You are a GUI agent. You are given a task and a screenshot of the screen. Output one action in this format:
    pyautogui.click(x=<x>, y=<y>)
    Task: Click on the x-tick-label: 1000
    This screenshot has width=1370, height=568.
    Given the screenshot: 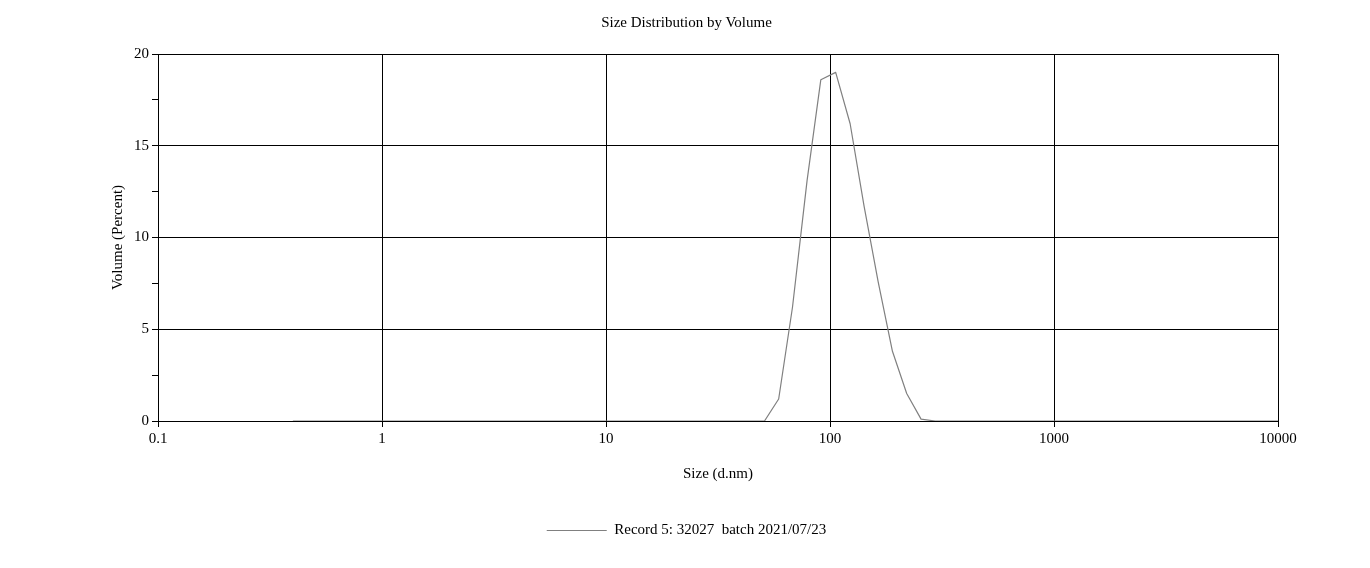 What is the action you would take?
    pyautogui.click(x=1054, y=437)
    